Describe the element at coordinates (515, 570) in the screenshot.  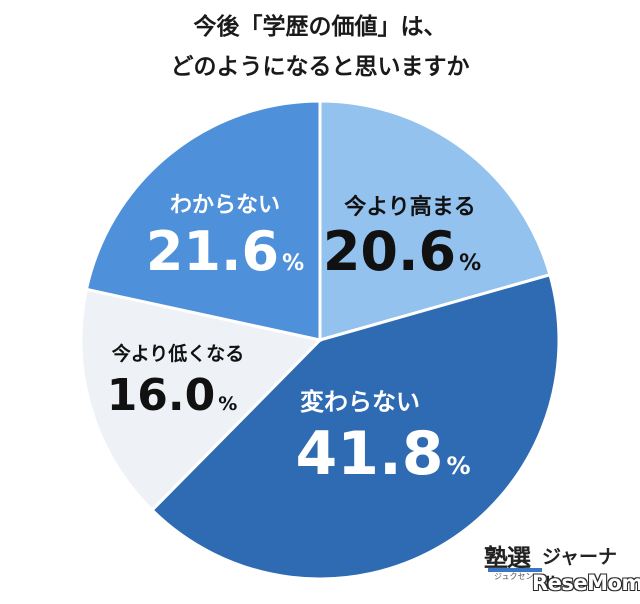
I see `logo-accent-bar` at that location.